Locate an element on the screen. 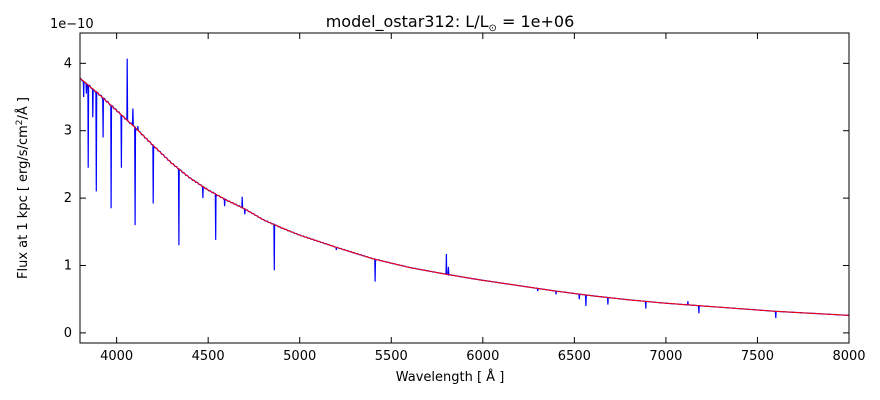  x-tick-label: 5500 is located at coordinates (391, 356).